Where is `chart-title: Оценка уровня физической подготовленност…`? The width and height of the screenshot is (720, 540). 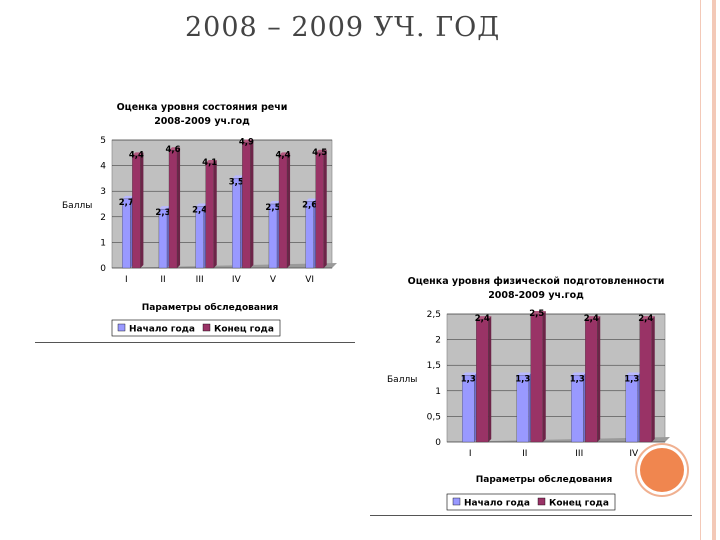
chart-title: Оценка уровня физической подготовленност… is located at coordinates (536, 281).